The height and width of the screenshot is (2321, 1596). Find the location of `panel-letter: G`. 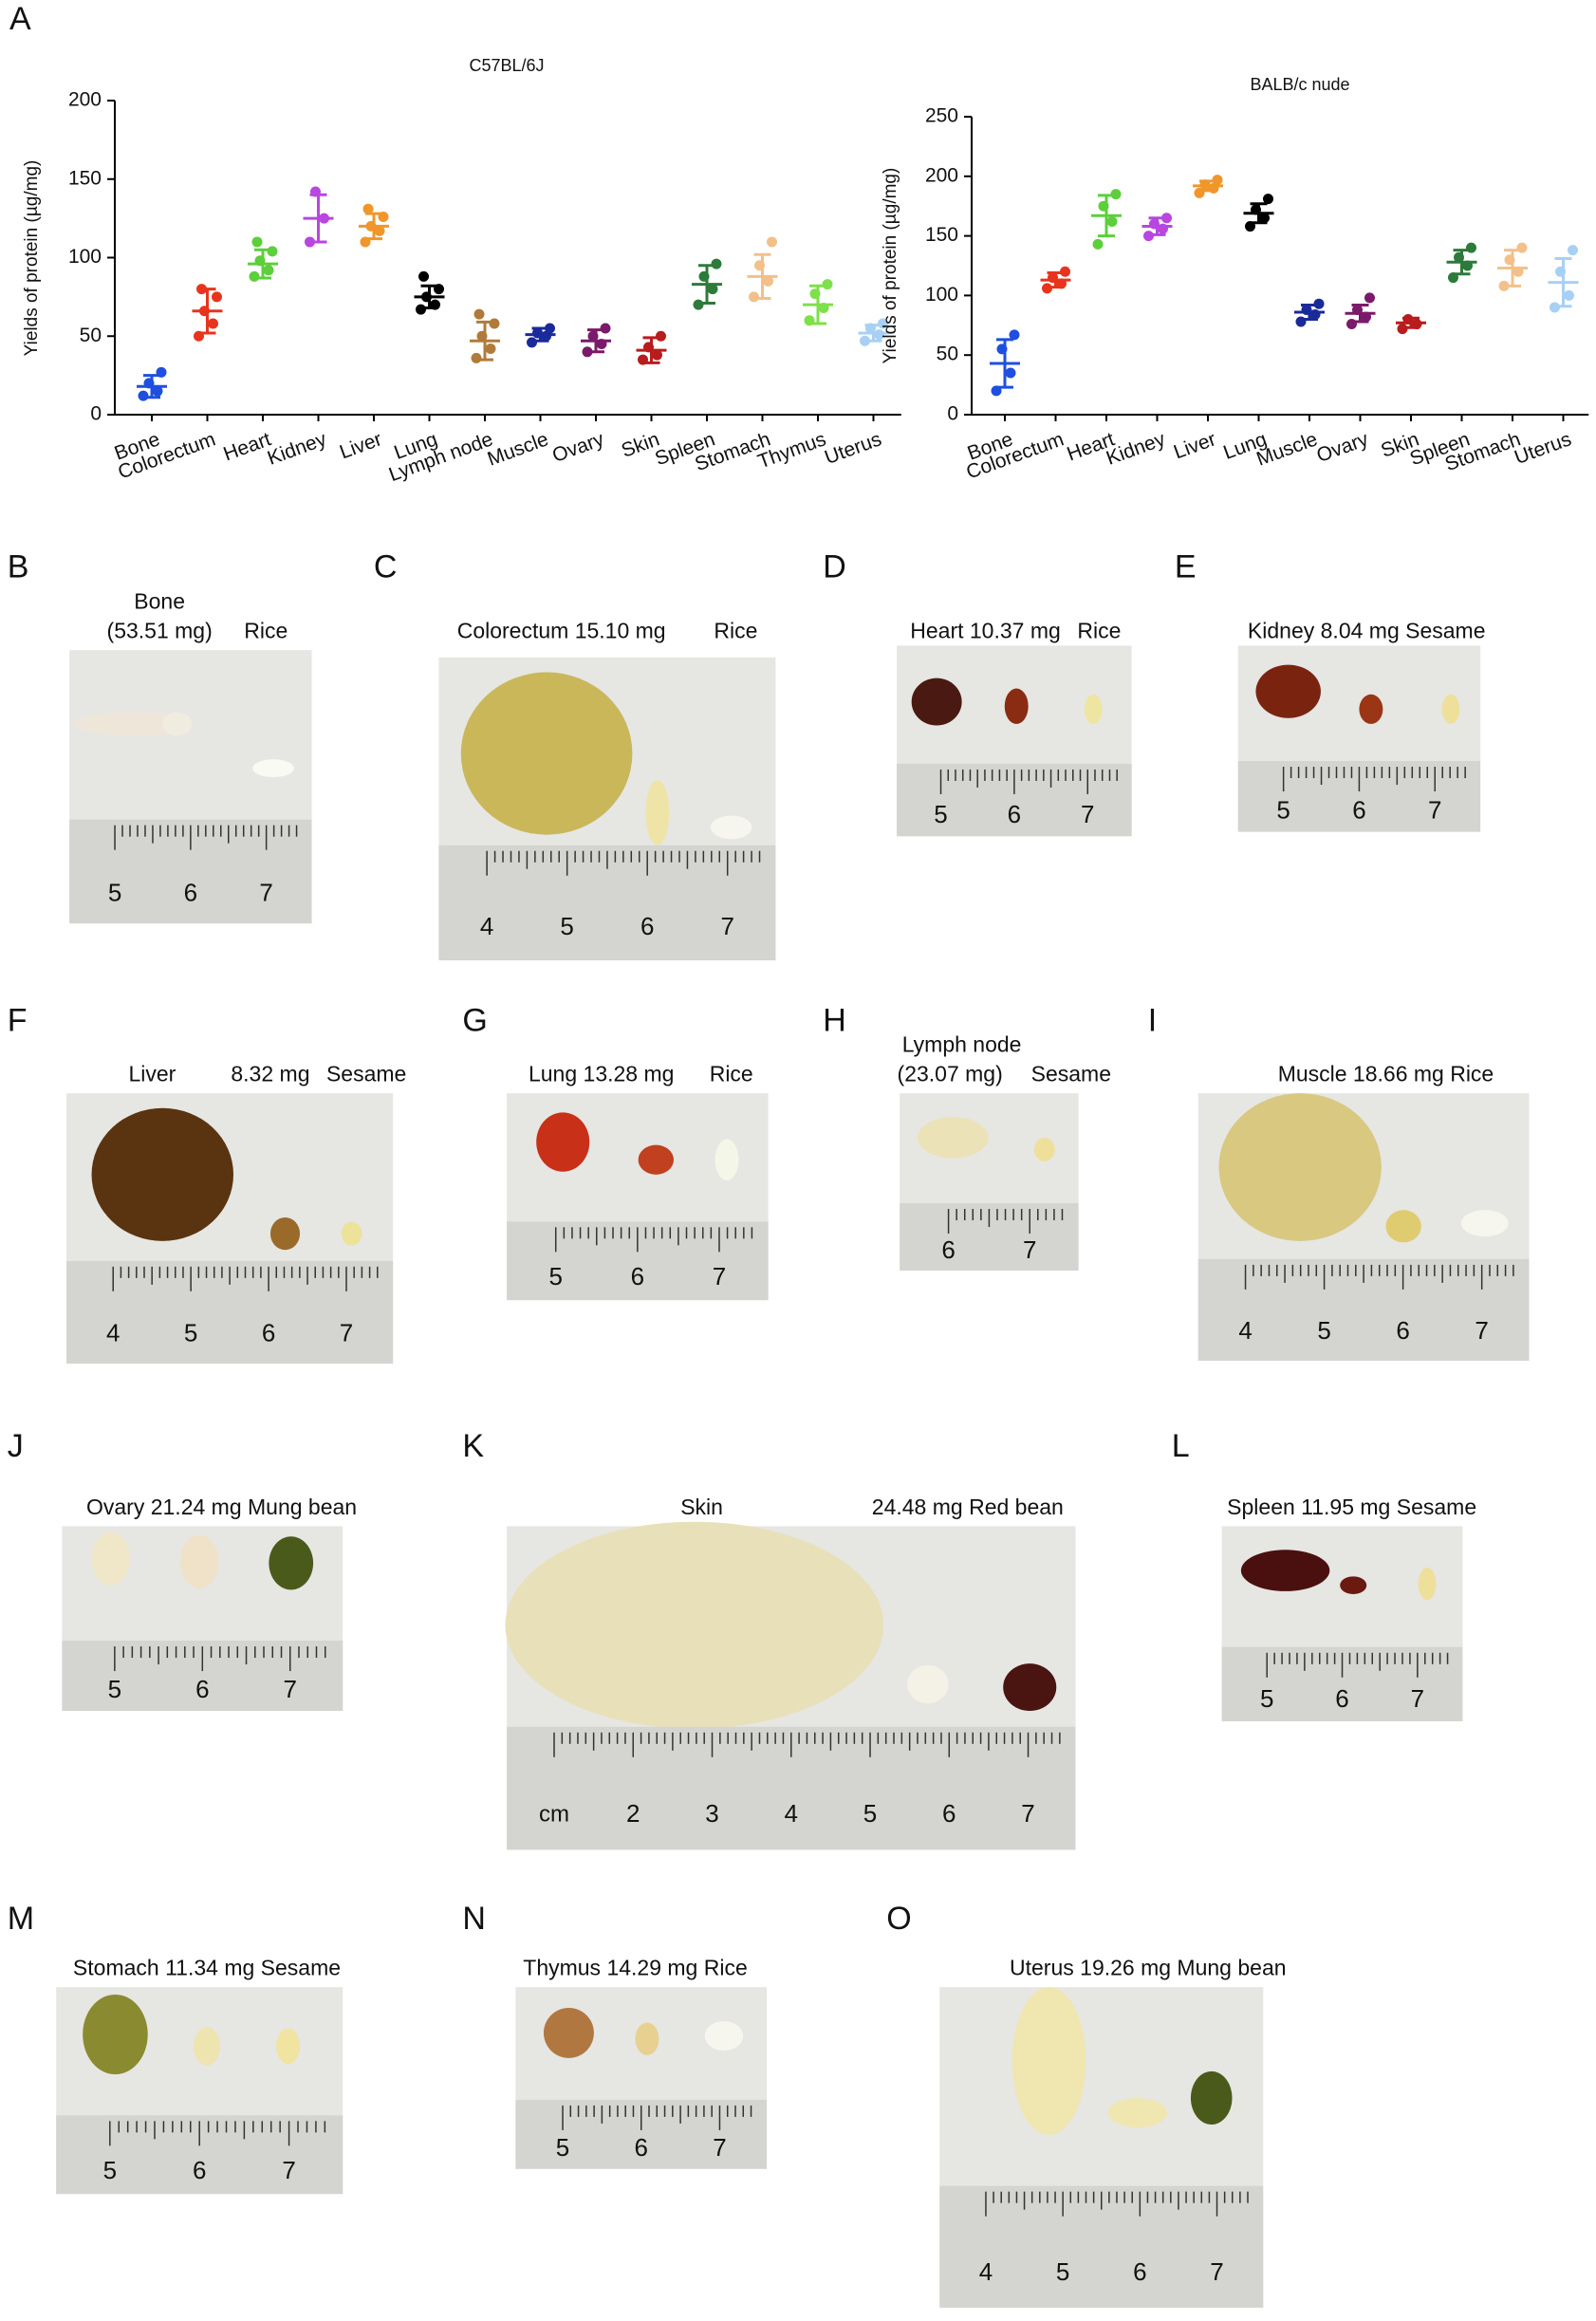

panel-letter: G is located at coordinates (474, 1020).